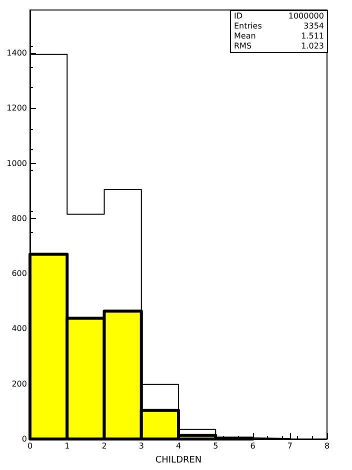  What do you see at coordinates (312, 36) in the screenshot?
I see `annotation: 1.511` at bounding box center [312, 36].